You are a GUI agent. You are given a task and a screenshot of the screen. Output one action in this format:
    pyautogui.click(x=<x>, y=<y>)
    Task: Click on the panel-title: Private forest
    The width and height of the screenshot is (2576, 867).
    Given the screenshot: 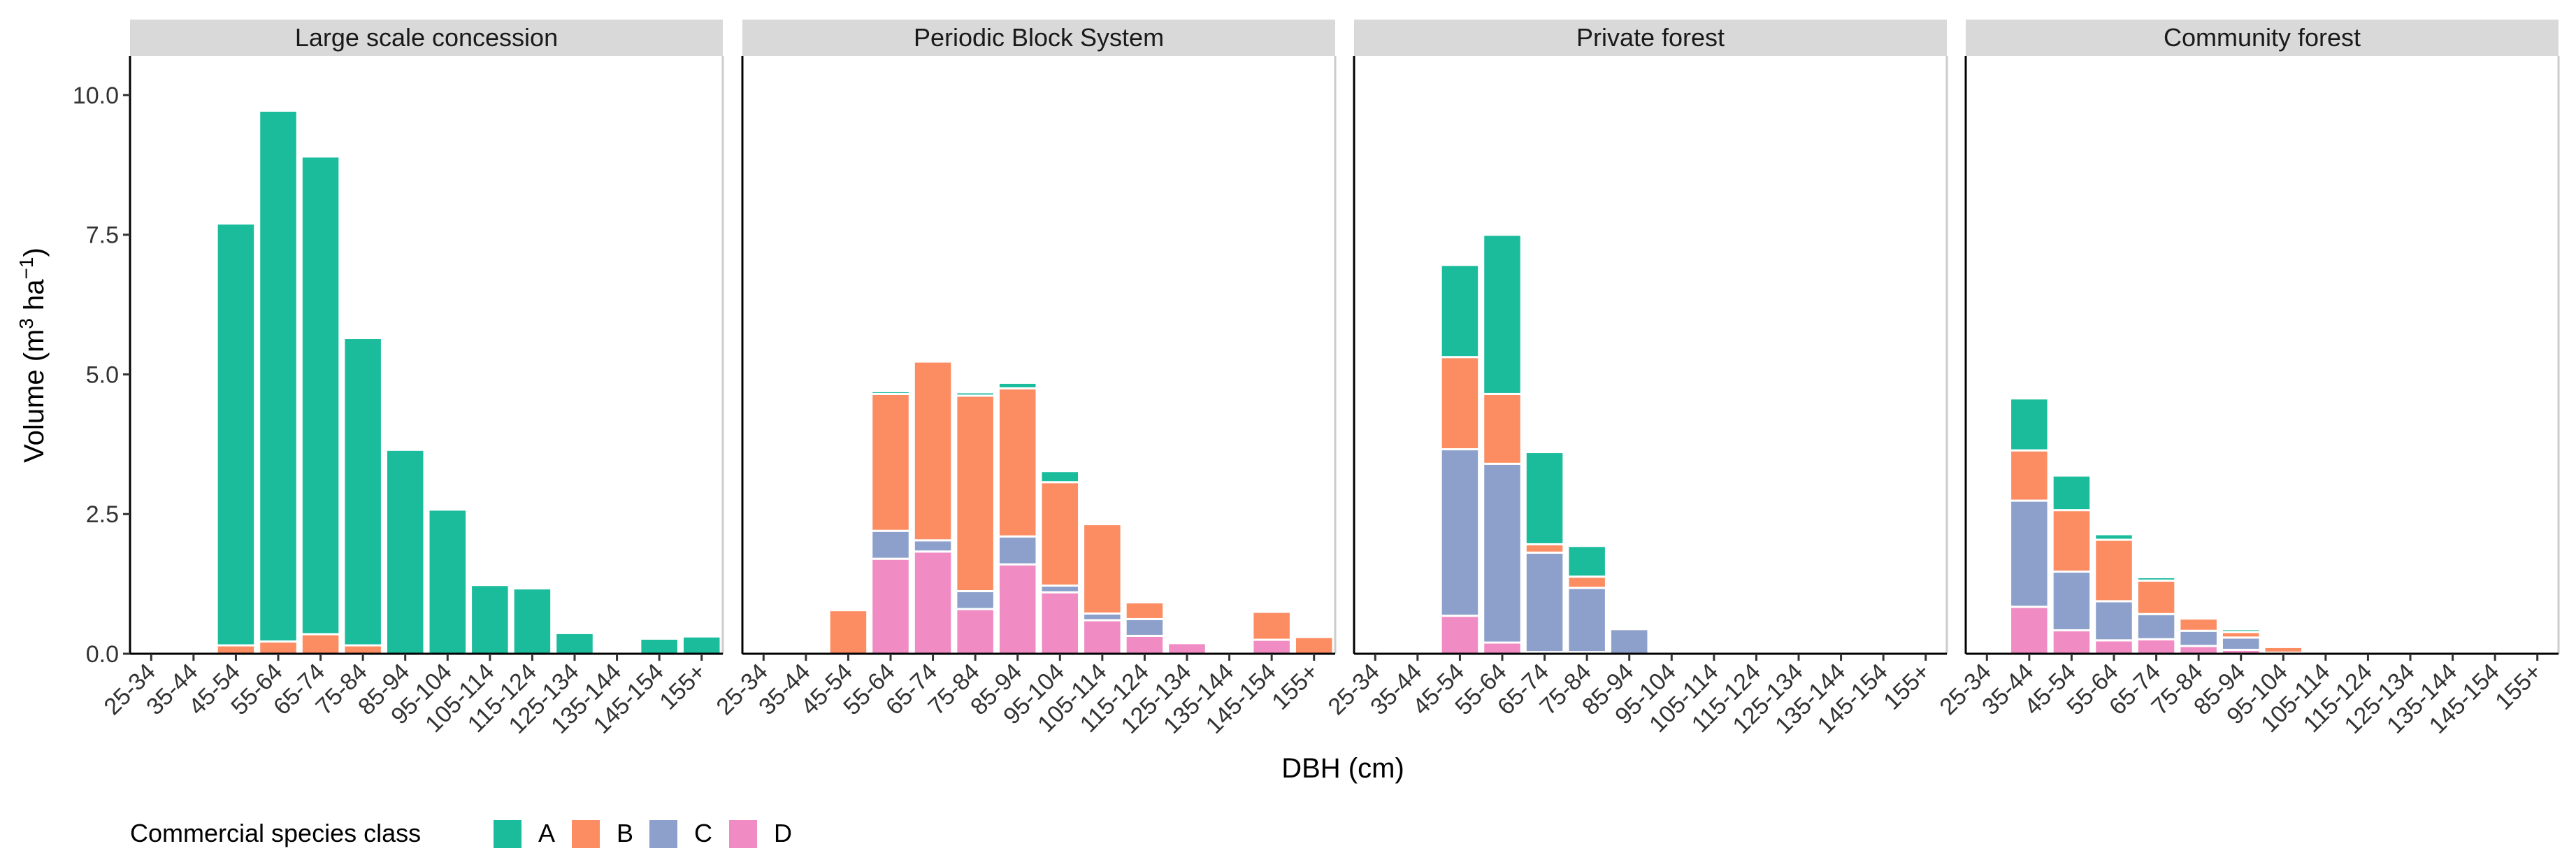 What is the action you would take?
    pyautogui.click(x=1650, y=38)
    